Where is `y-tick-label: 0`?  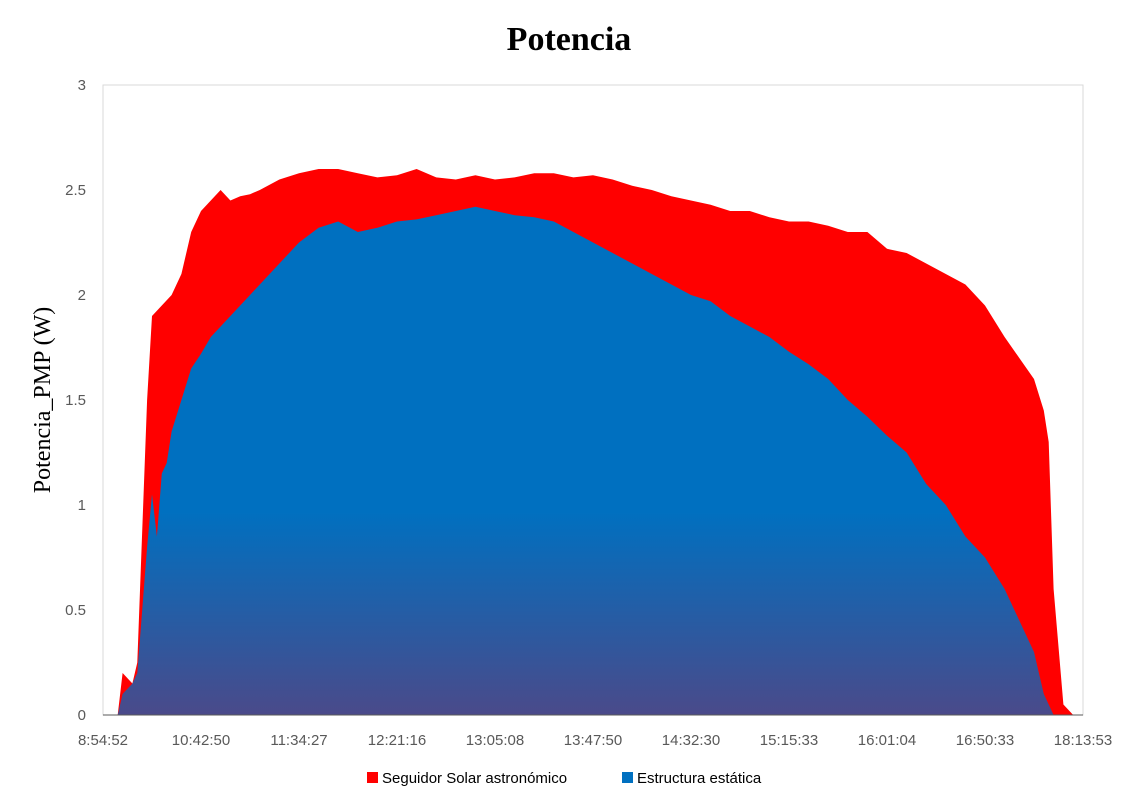
y-tick-label: 0 is located at coordinates (82, 715).